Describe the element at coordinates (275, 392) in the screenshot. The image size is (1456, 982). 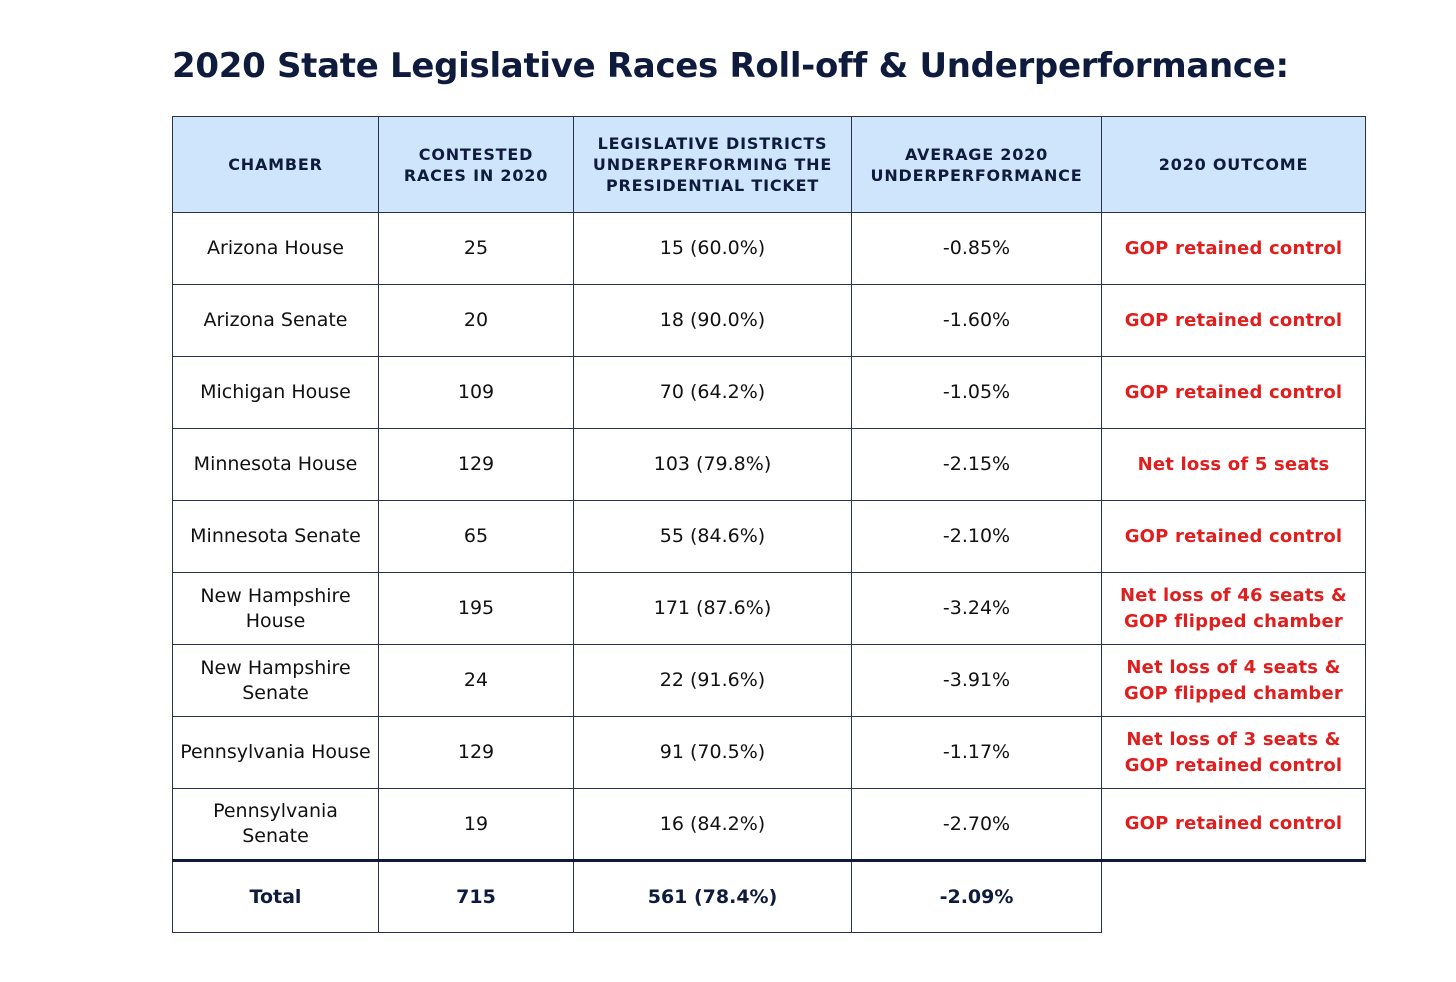
I see `chamber-cell: Michigan House` at that location.